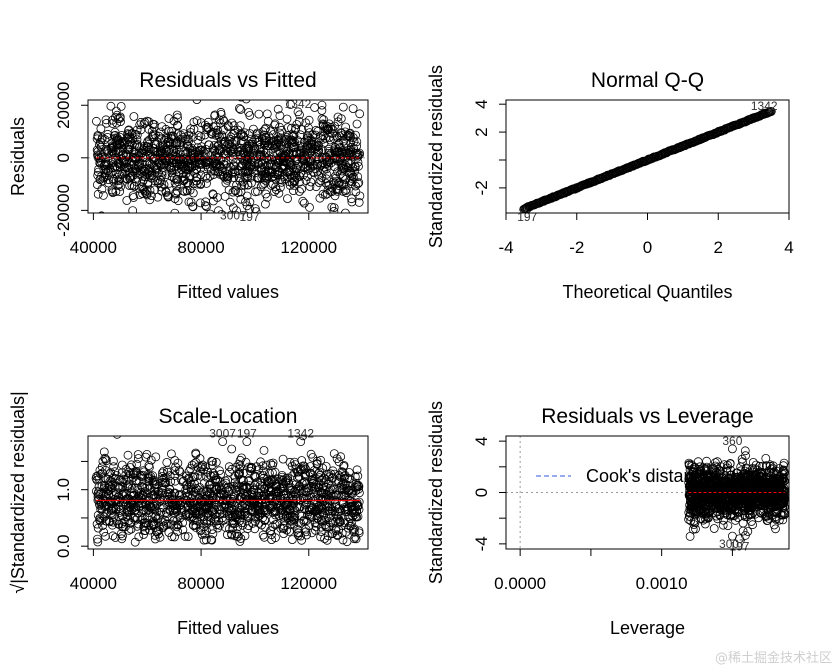 Image resolution: width=840 pixels, height=672 pixels. I want to click on panel-title: Normal Q-Q, so click(647, 80).